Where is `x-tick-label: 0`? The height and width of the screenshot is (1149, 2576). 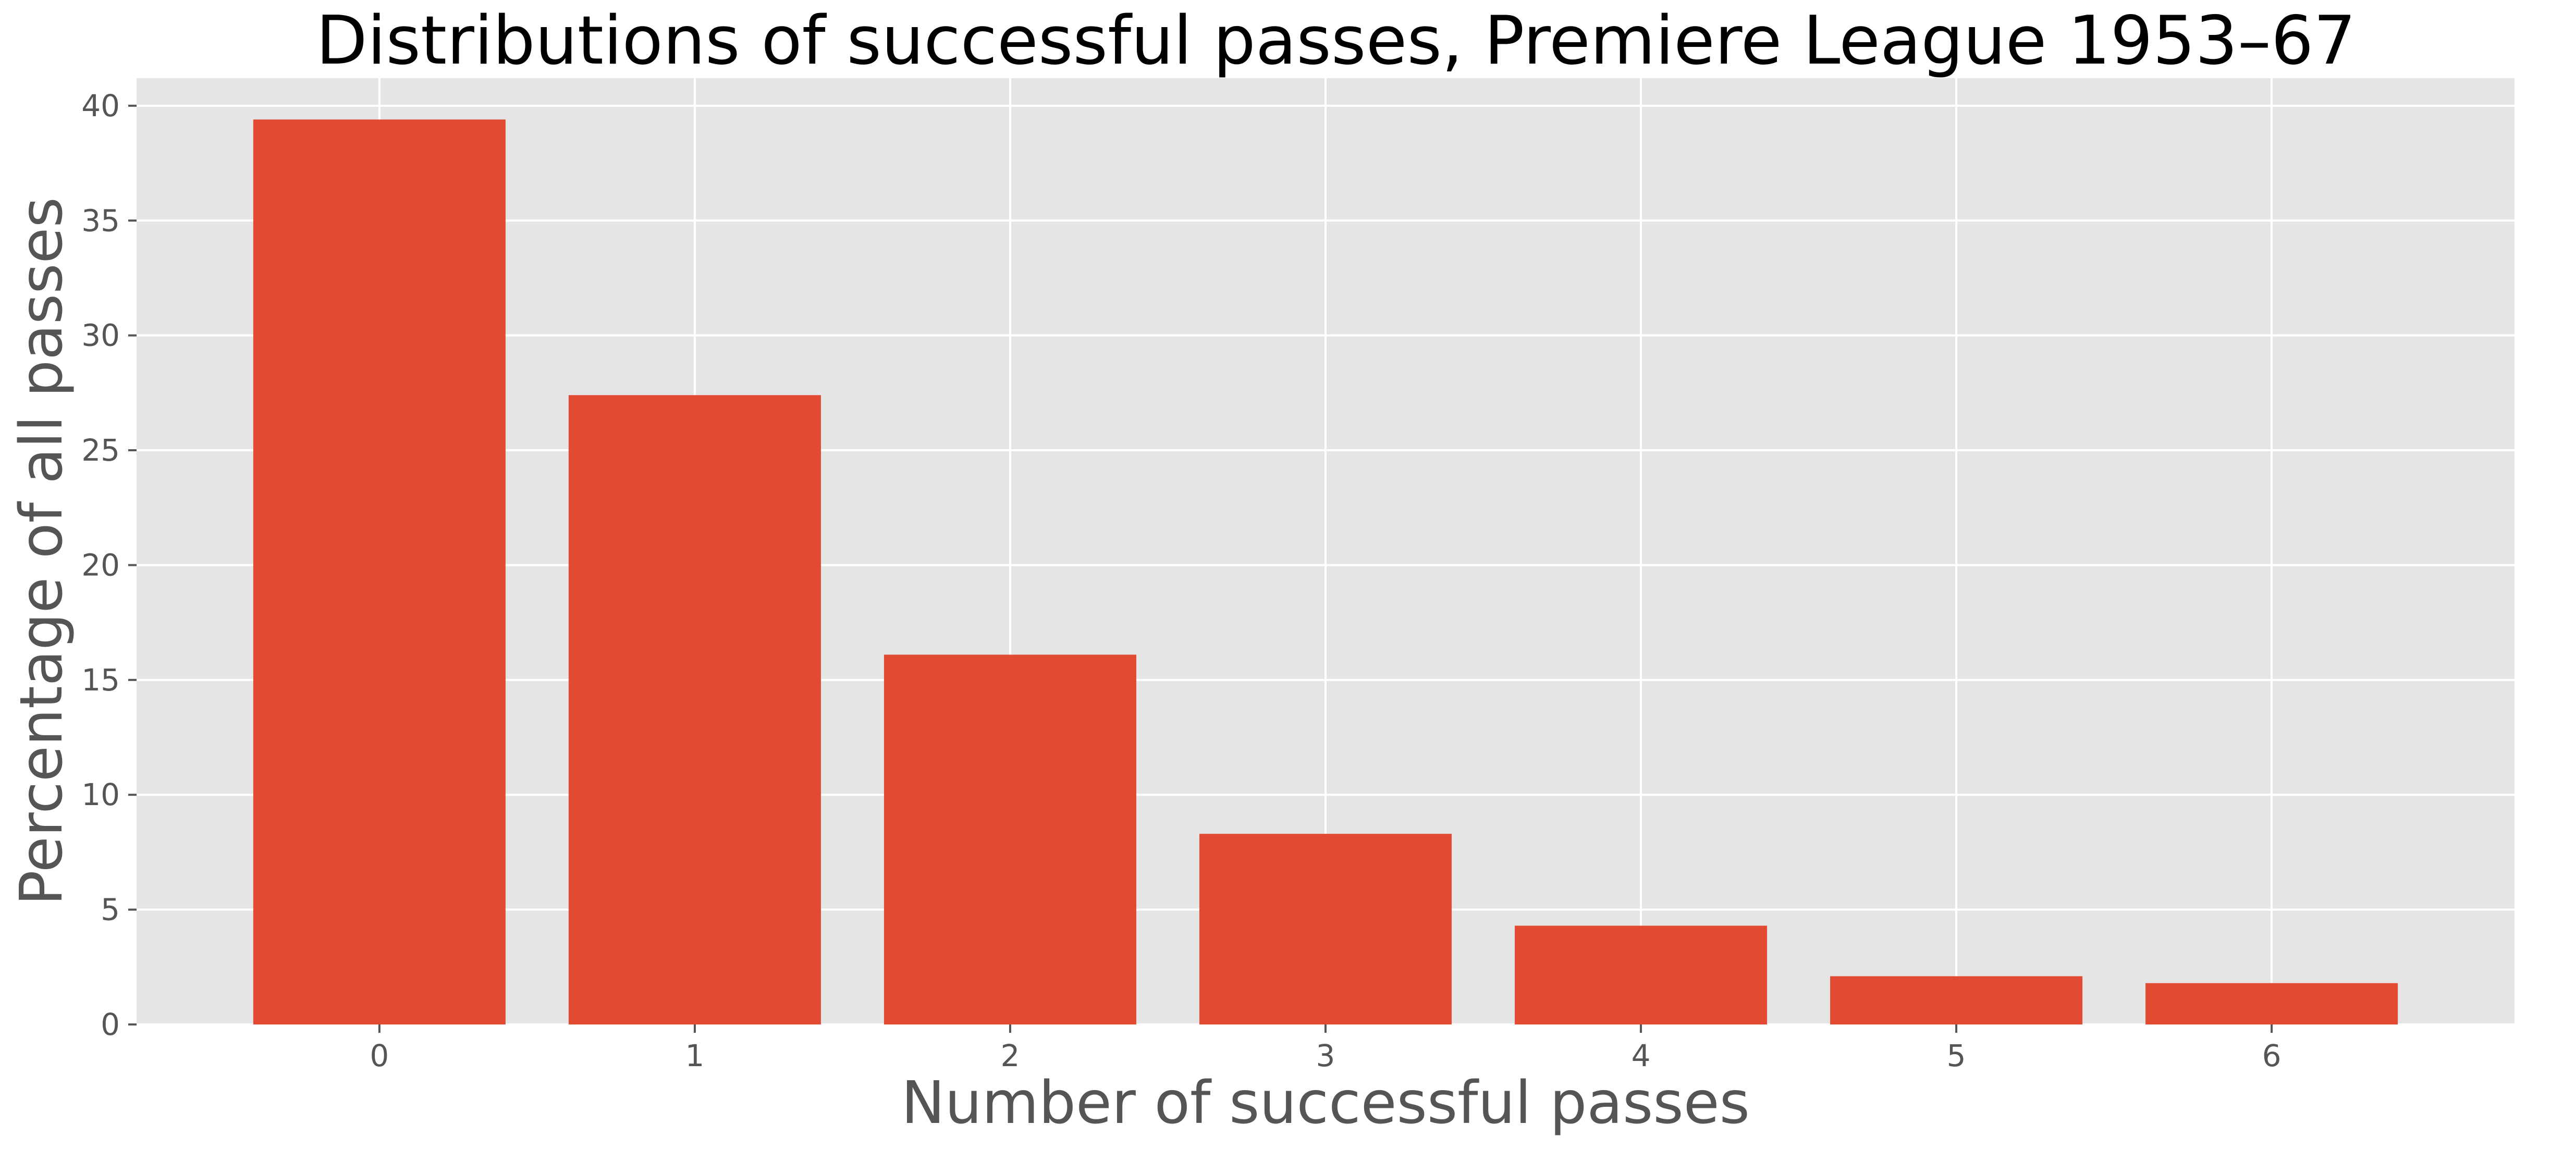 x-tick-label: 0 is located at coordinates (379, 1055).